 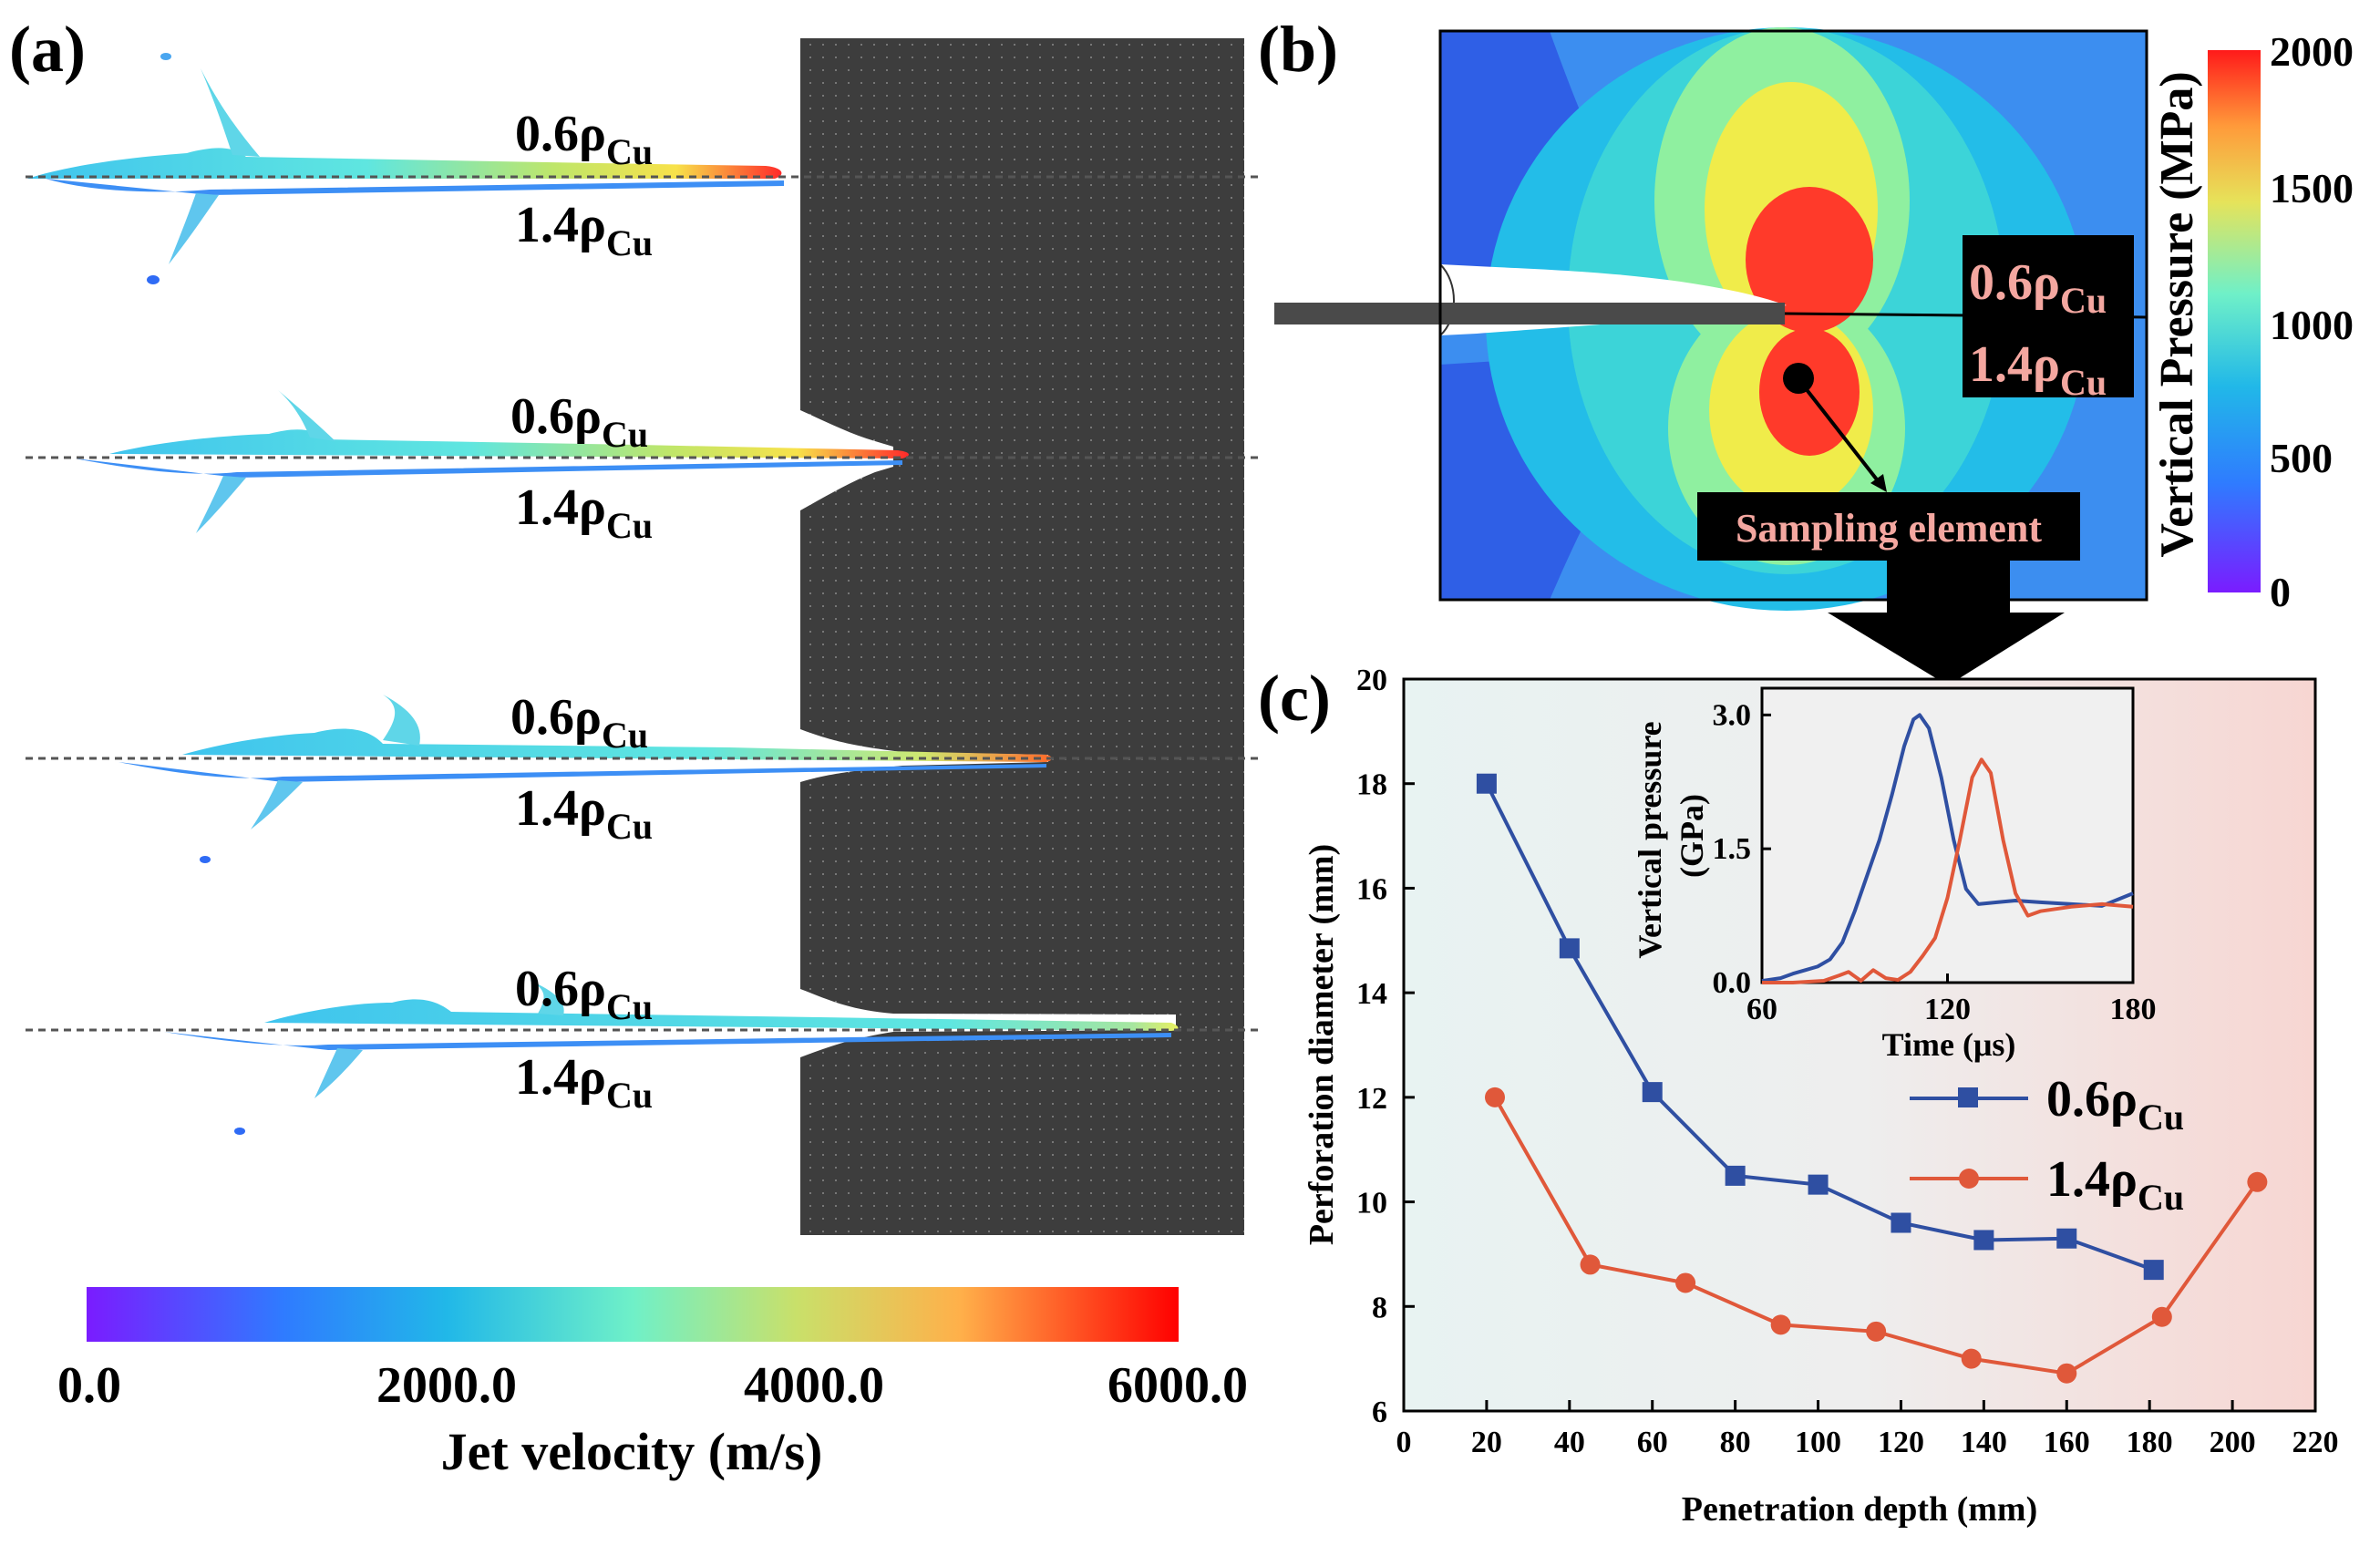 I want to click on main-y-tick-label: 18, so click(x=1372, y=785).